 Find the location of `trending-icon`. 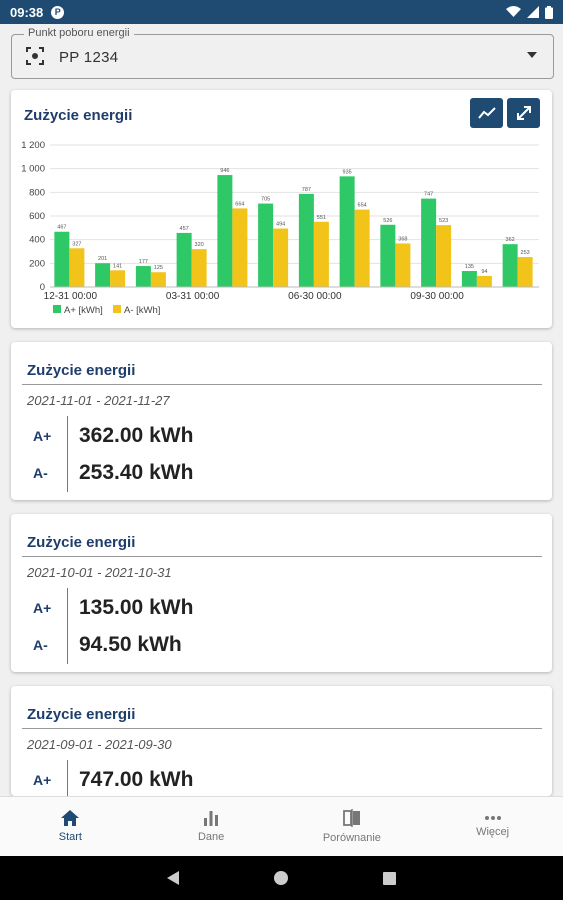

trending-icon is located at coordinates (486, 113).